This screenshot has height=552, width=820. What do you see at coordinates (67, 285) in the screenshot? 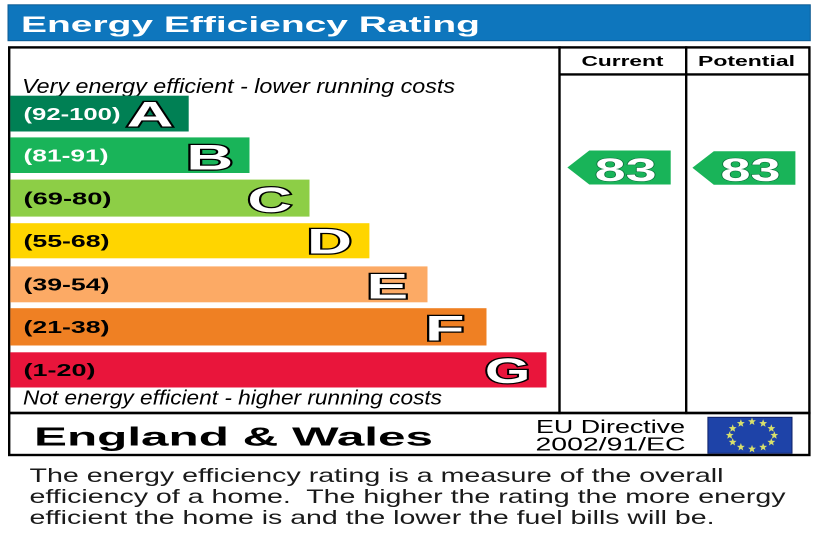
I see `svg-text: (39-54)` at bounding box center [67, 285].